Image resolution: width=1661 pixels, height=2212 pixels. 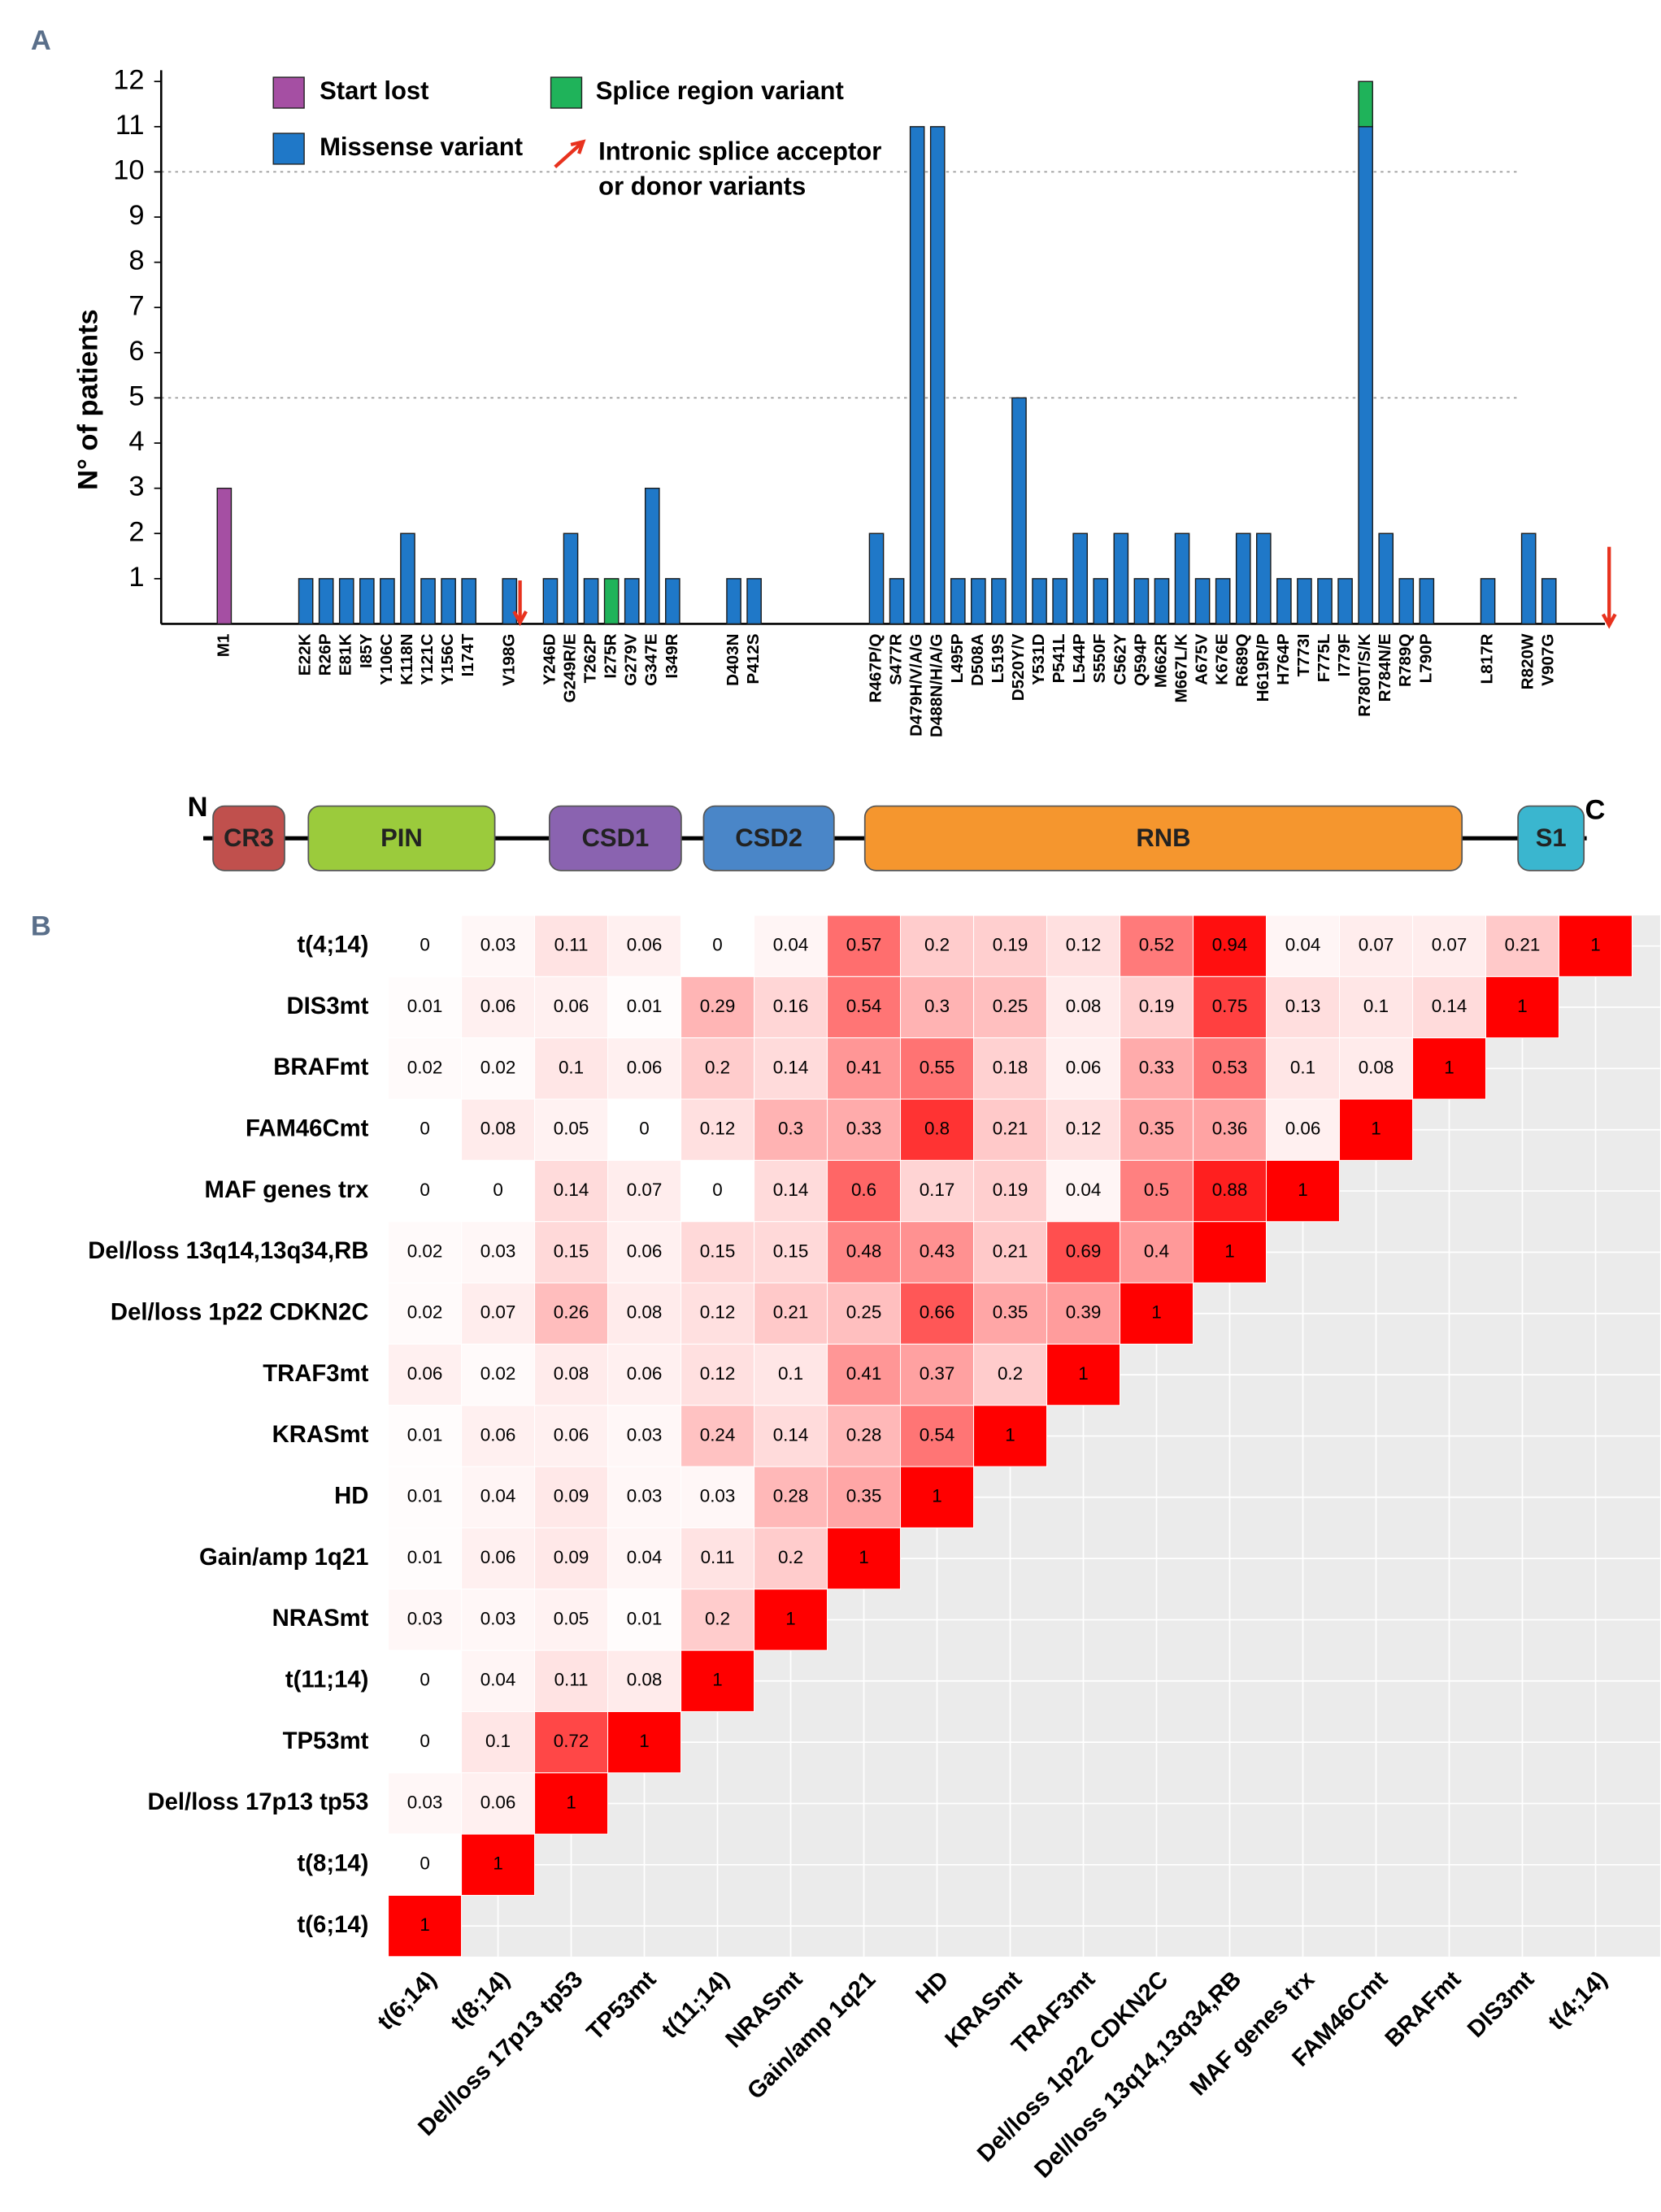 What do you see at coordinates (937, 1251) in the screenshot?
I see `cell-label: 0.43` at bounding box center [937, 1251].